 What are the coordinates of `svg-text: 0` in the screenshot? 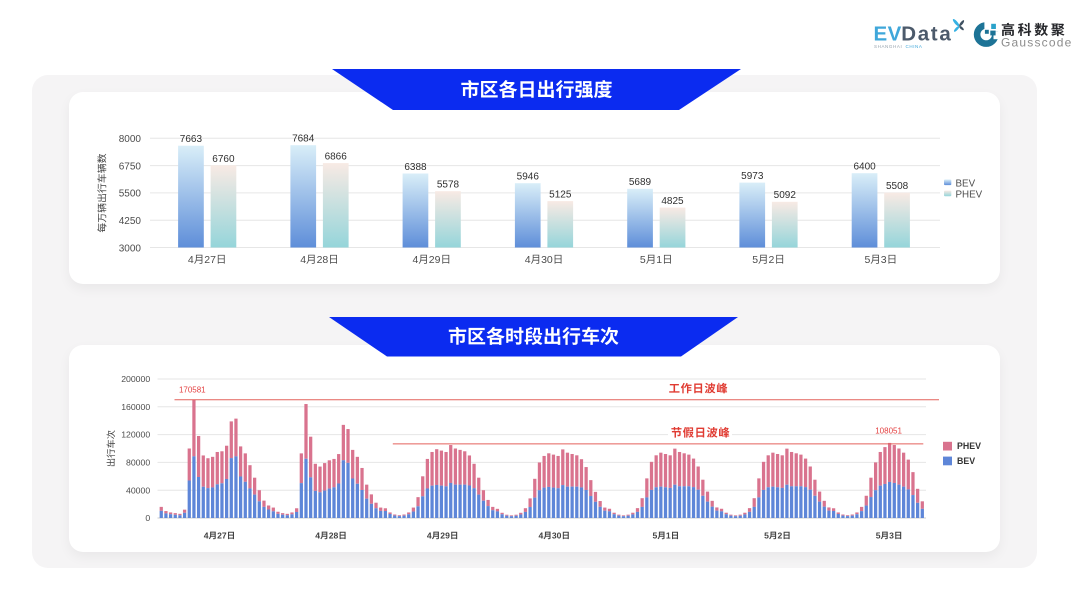 It's located at (147, 518).